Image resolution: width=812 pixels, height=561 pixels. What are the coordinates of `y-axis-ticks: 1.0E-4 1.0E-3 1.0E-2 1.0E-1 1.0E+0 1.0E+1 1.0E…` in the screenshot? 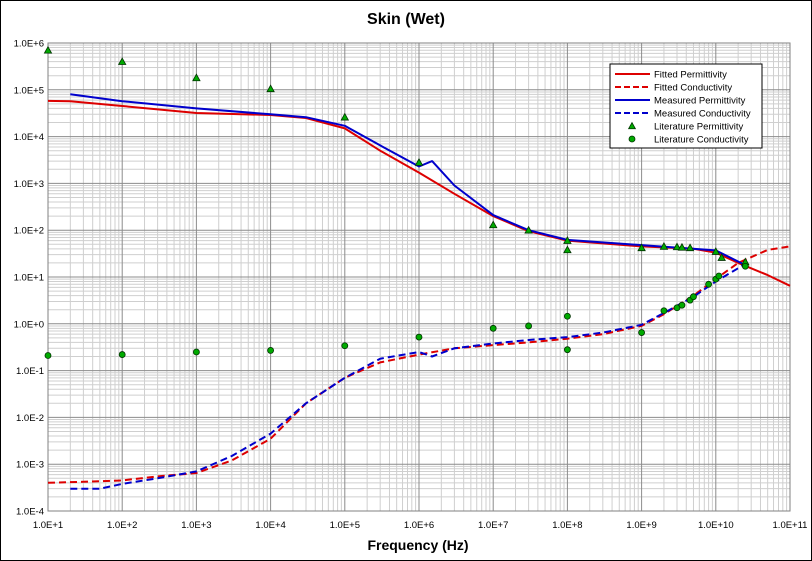 It's located at (29, 278).